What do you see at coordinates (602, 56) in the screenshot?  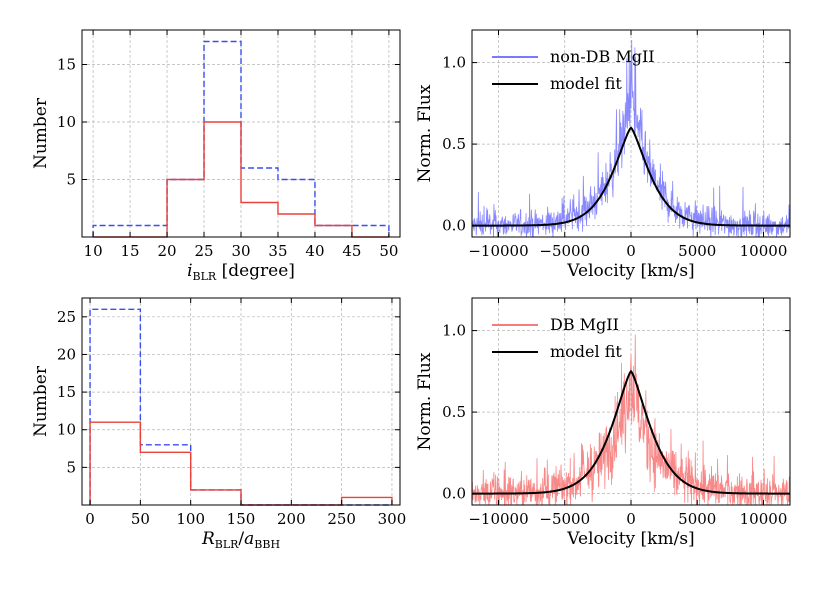 I see `legend-data-label: non-DB MgII` at bounding box center [602, 56].